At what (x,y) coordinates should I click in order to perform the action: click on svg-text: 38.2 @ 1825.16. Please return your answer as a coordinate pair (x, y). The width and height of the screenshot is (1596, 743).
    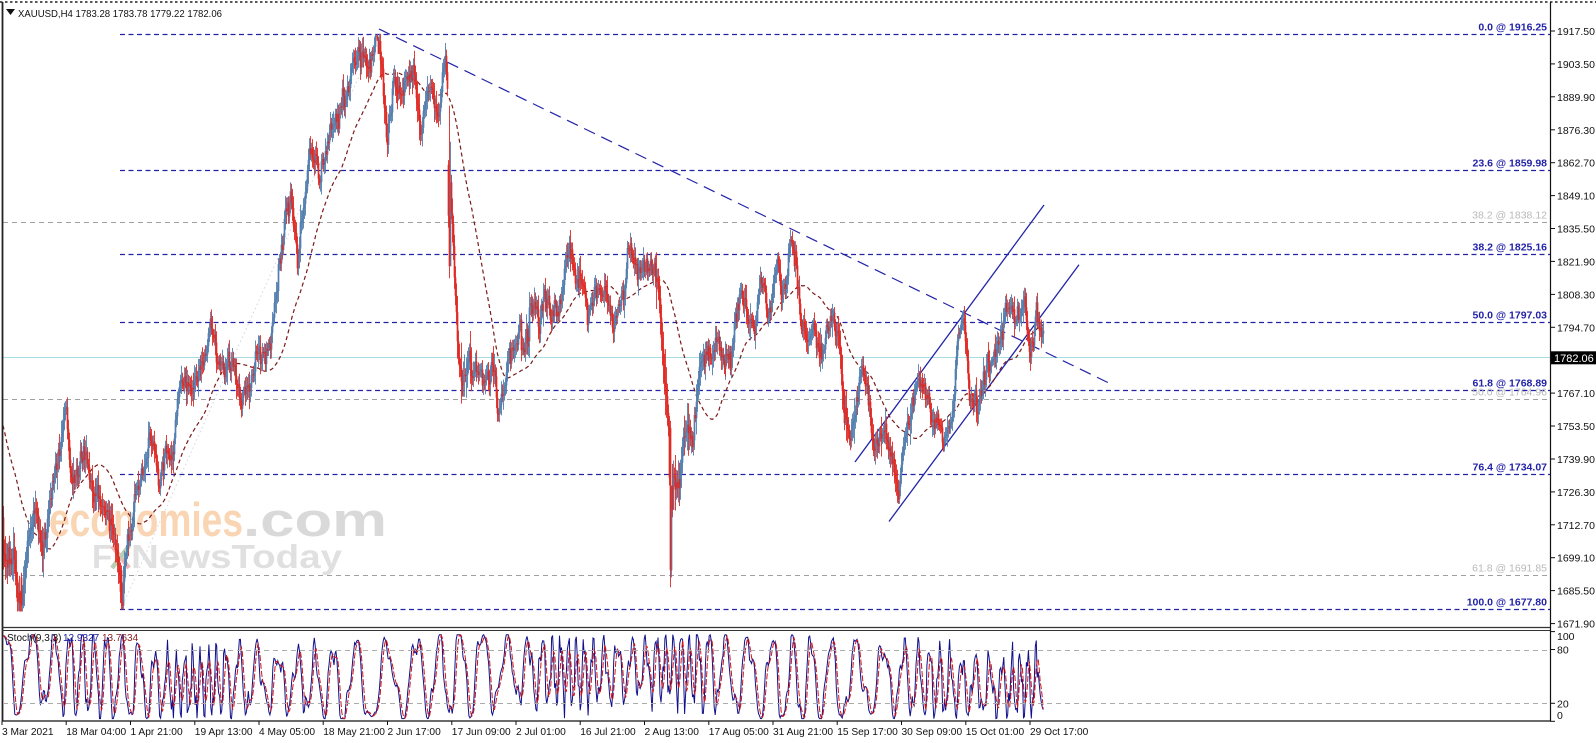
    Looking at the image, I should click on (1510, 248).